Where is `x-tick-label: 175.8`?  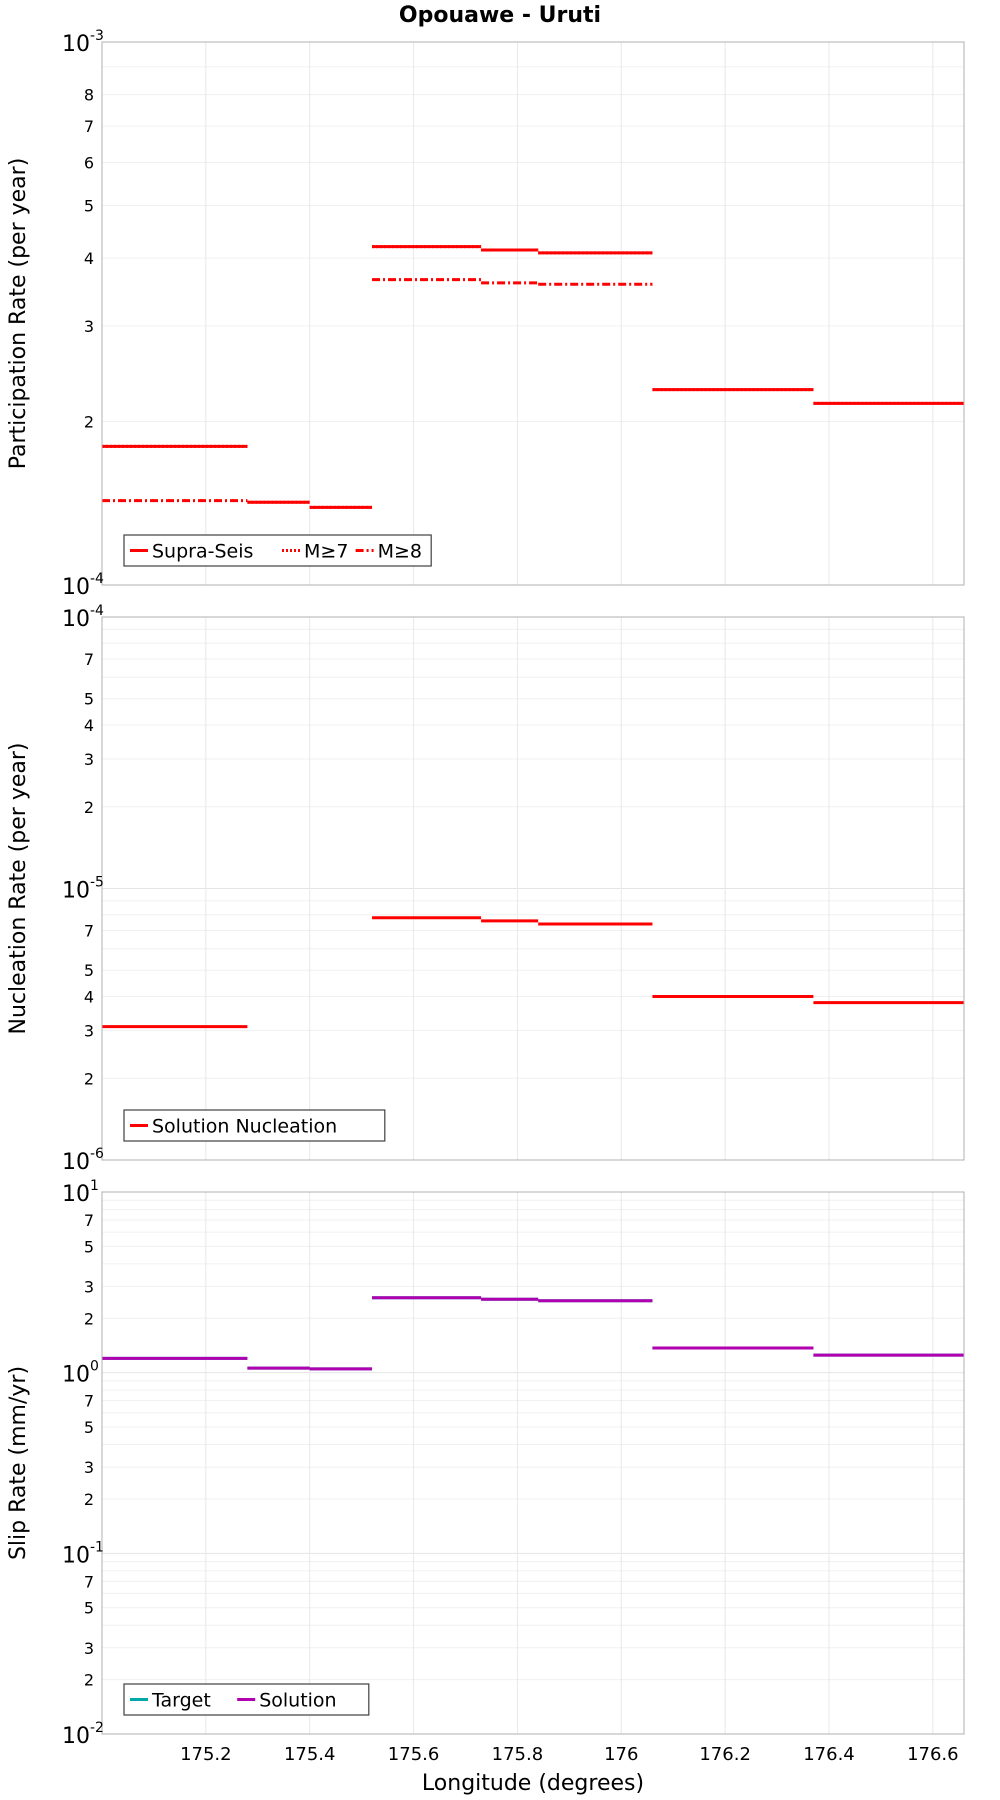 x-tick-label: 175.8 is located at coordinates (518, 1754).